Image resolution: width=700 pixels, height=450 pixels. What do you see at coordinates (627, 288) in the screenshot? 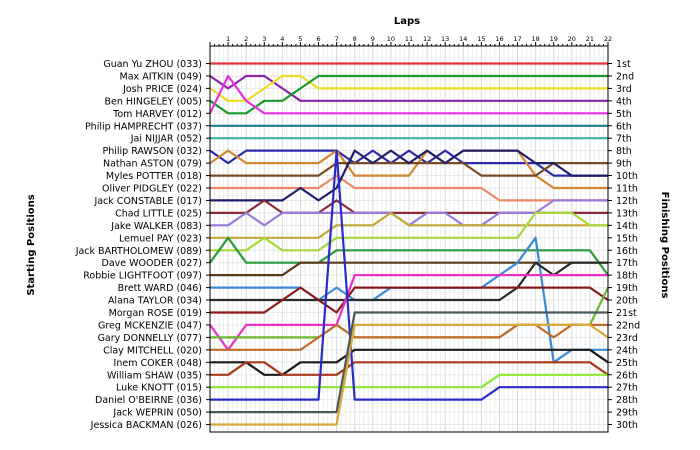
I see `finish-label: 19th` at bounding box center [627, 288].